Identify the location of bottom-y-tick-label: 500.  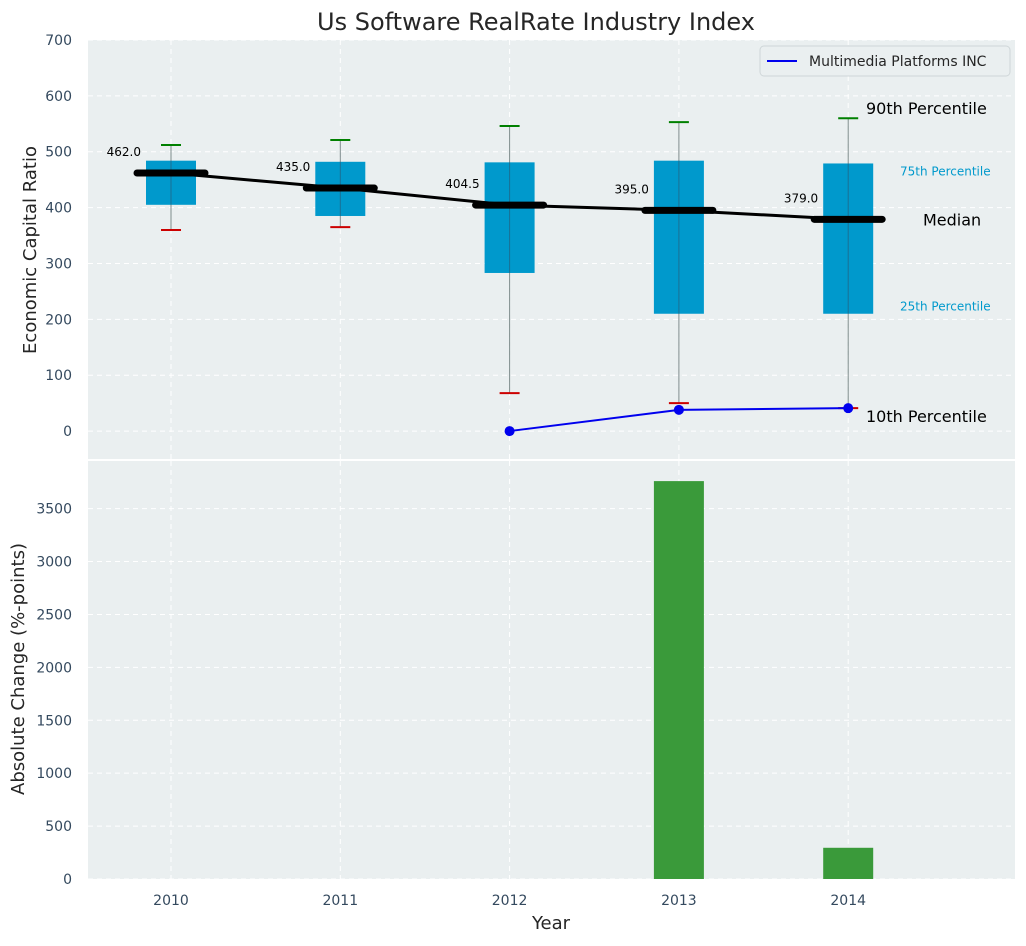
(58, 827).